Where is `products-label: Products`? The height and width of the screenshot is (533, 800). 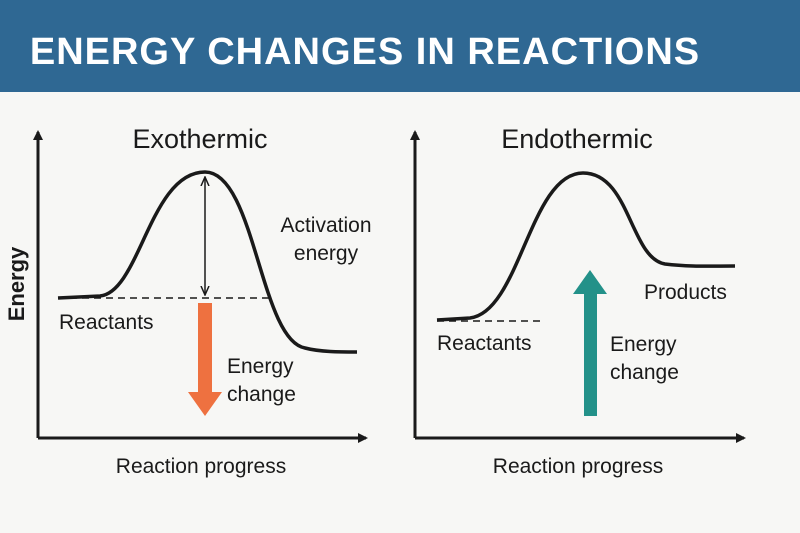 products-label: Products is located at coordinates (685, 292).